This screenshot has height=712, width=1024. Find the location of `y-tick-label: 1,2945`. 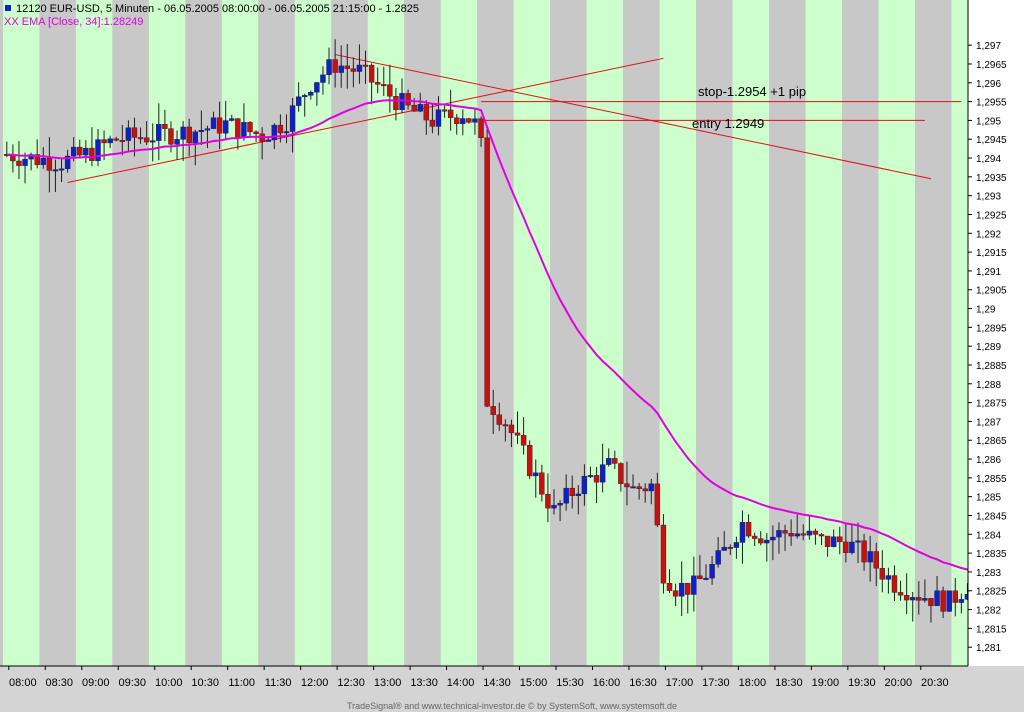

y-tick-label: 1,2945 is located at coordinates (991, 140).